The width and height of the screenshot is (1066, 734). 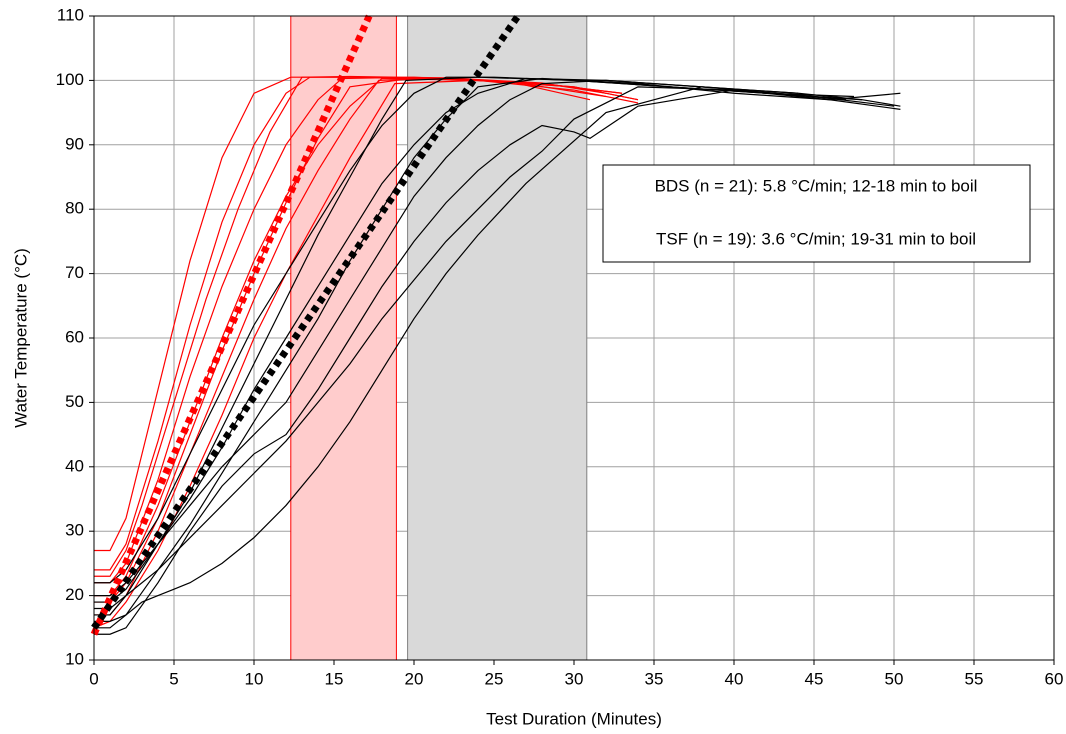 I want to click on x-tick-label: 50, so click(x=894, y=678).